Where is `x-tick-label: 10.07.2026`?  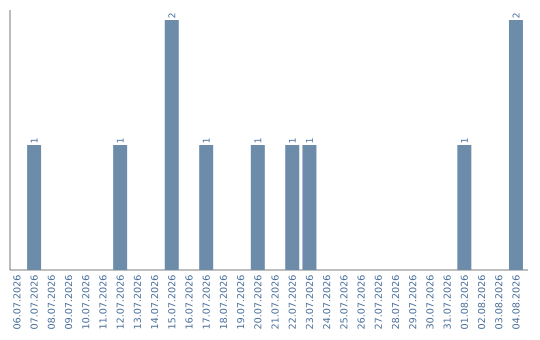 x-tick-label: 10.07.2026 is located at coordinates (86, 301).